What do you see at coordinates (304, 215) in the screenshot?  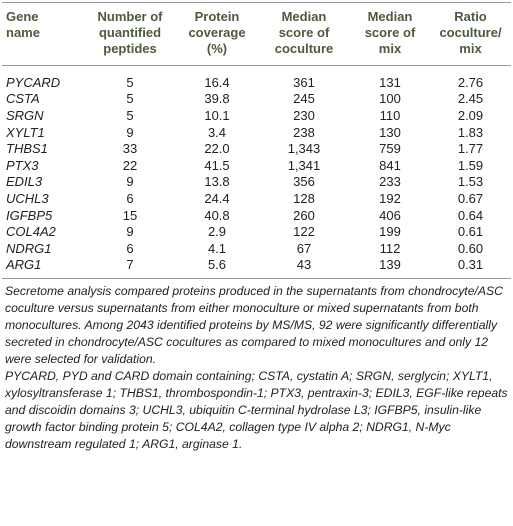 I see `value-cell: 260` at bounding box center [304, 215].